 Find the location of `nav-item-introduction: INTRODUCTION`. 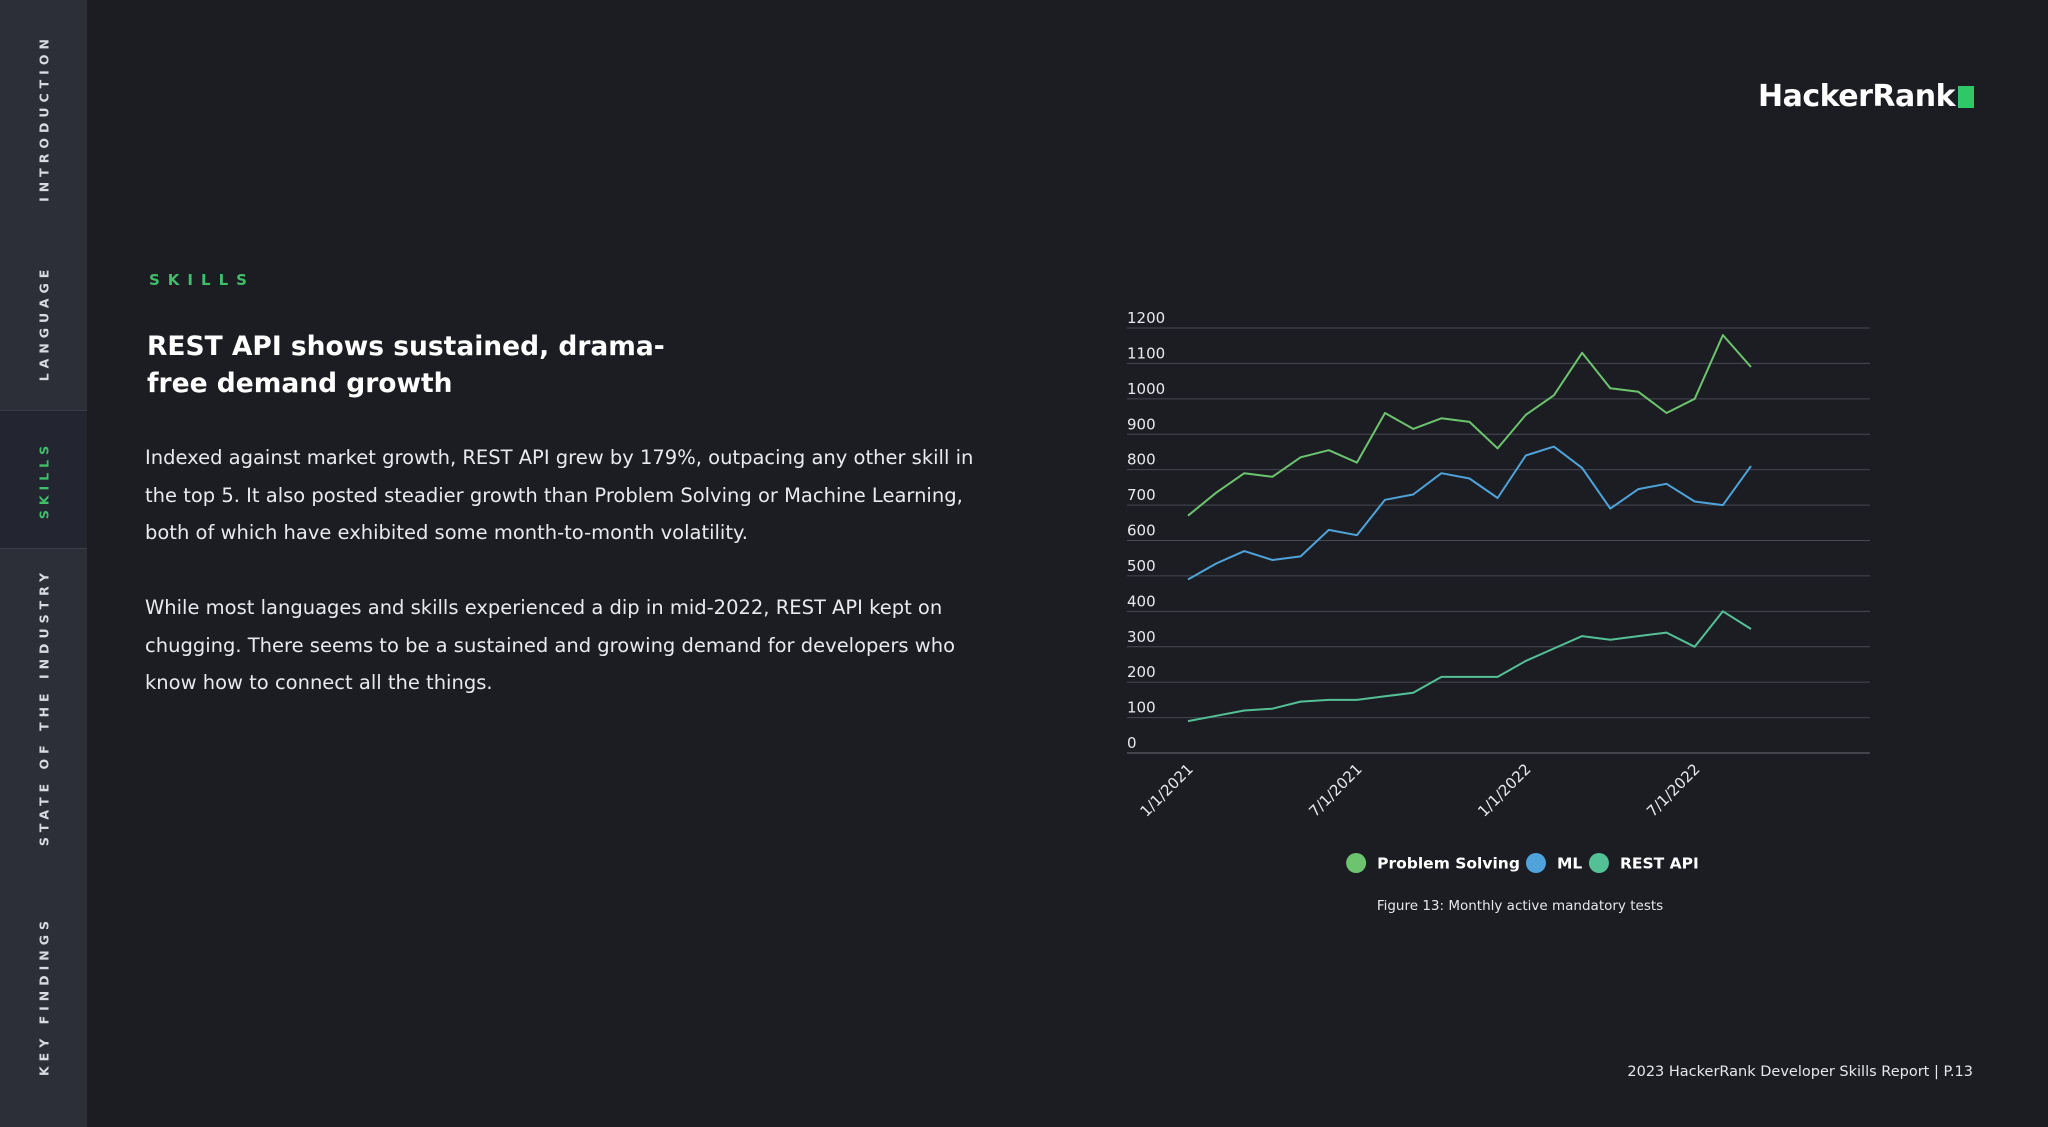

nav-item-introduction: INTRODUCTION is located at coordinates (43, 118).